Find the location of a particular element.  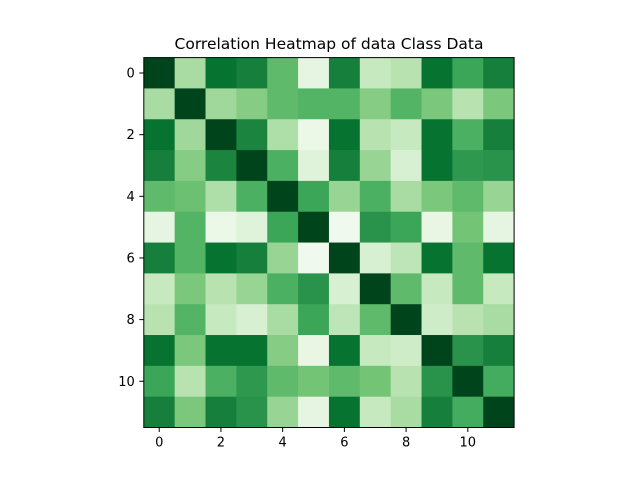

chart-title: Correlation Heatmap of data Class Data is located at coordinates (329, 44).